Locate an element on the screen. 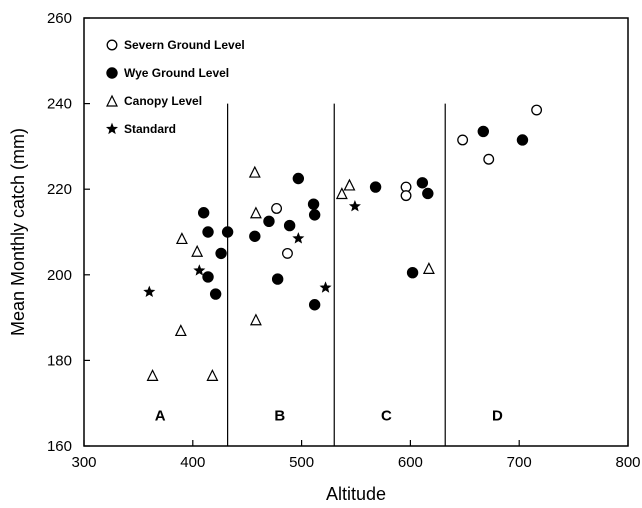  y-tick-label: 240 is located at coordinates (59, 104).